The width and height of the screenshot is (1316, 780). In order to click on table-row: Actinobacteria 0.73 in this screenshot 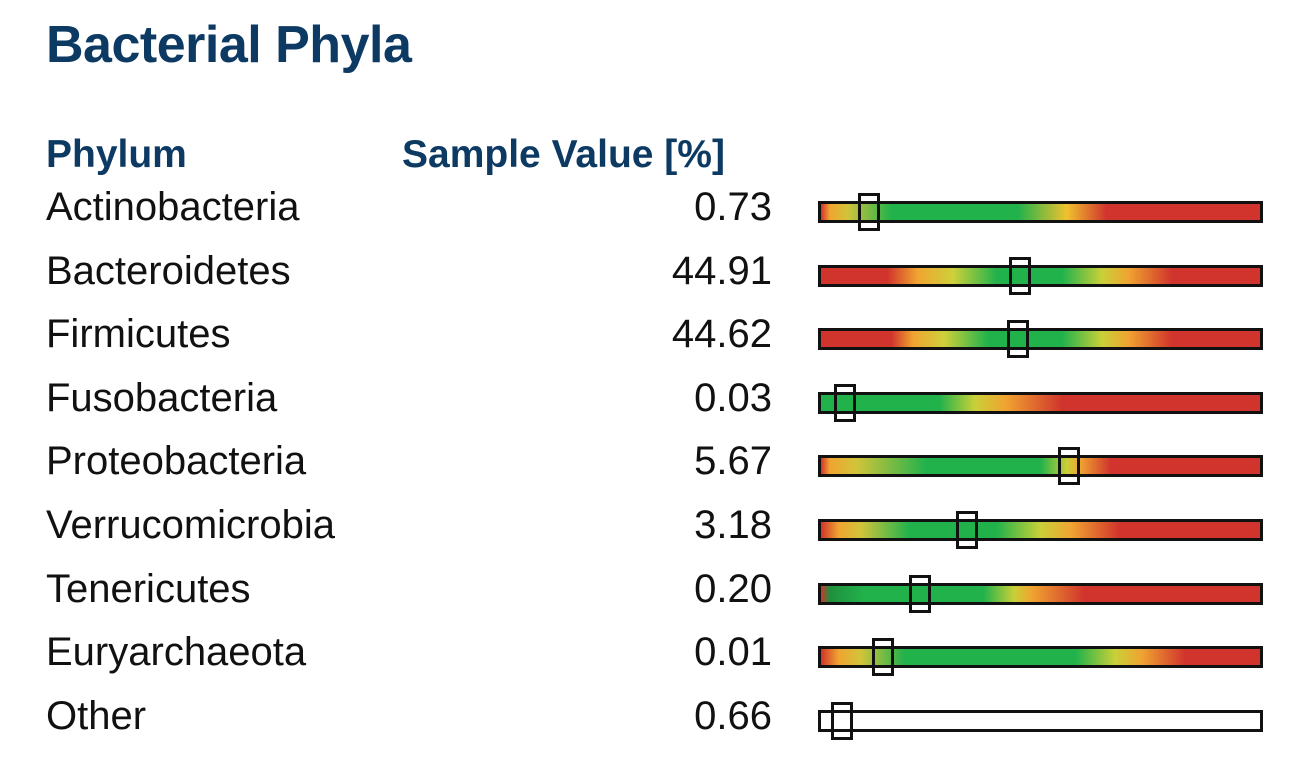, I will do `click(658, 210)`.